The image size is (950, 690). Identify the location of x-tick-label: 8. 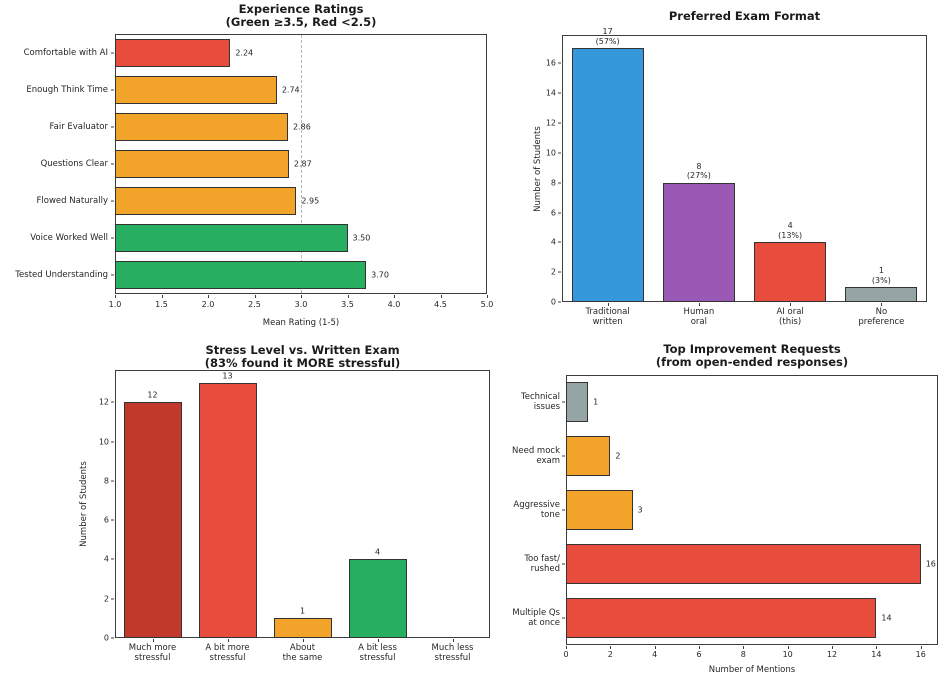
(743, 654).